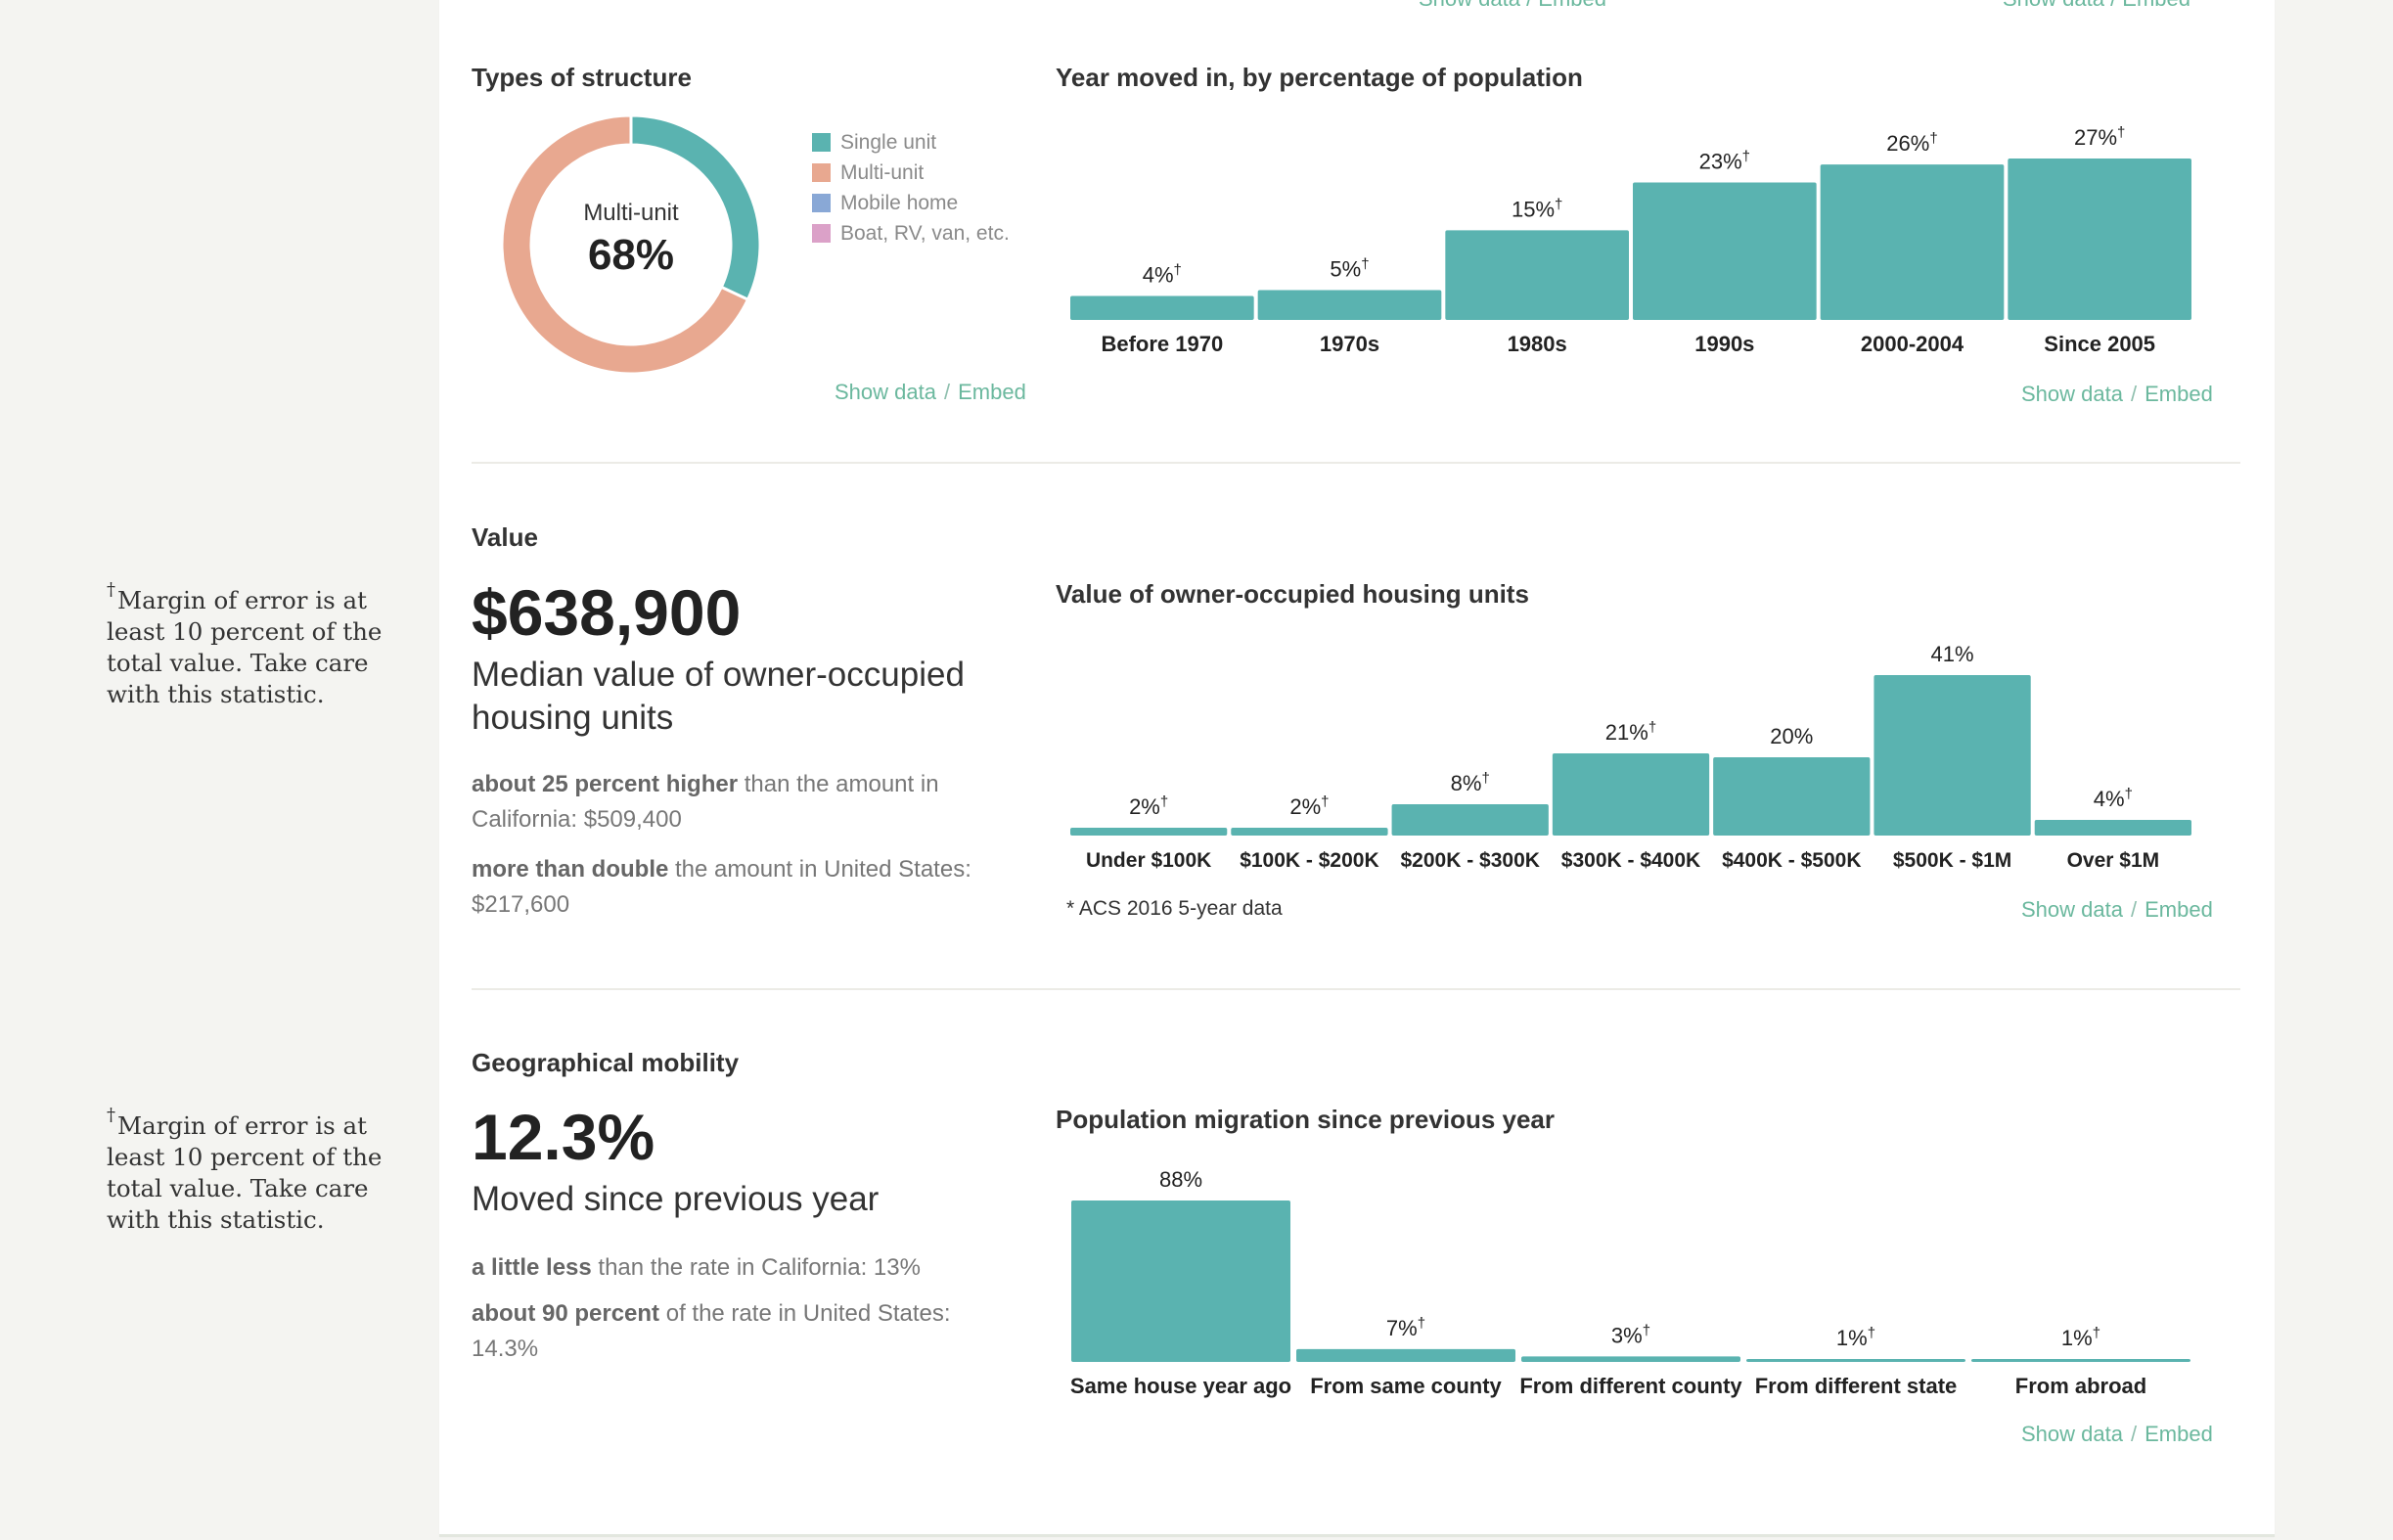 The image size is (2393, 1540). I want to click on donut-slice-multi-unit, so click(625, 245).